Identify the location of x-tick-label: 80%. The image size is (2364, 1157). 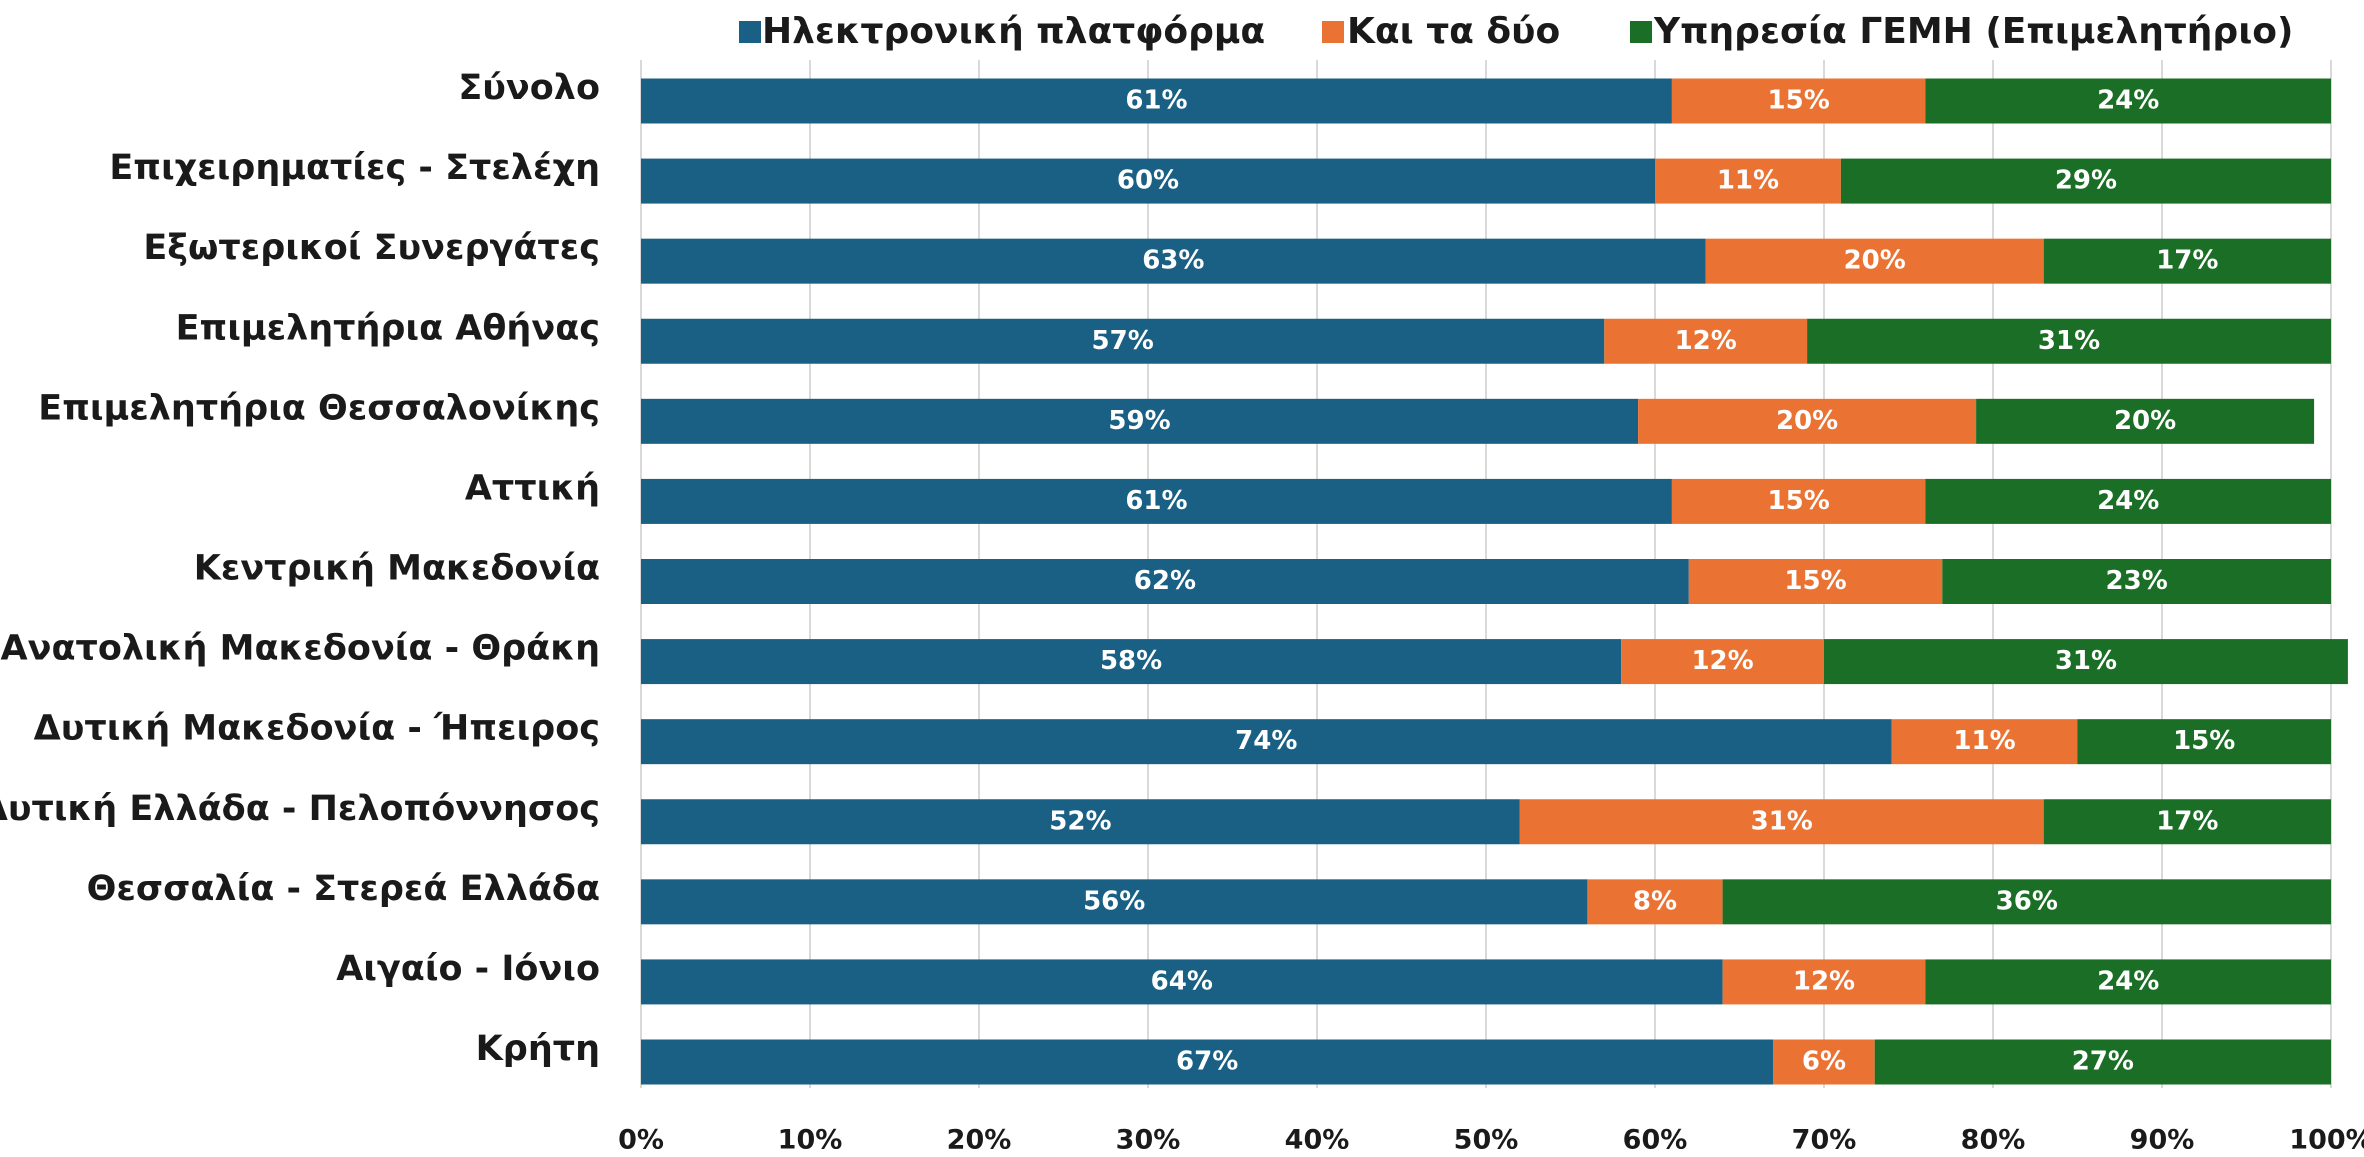
(1993, 1140).